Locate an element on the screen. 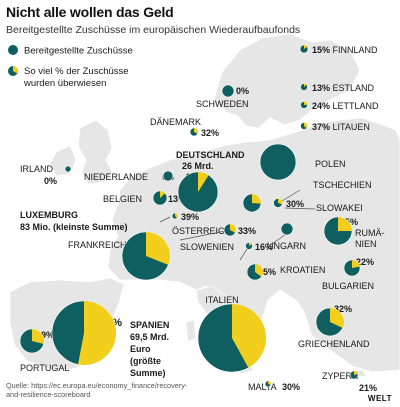 The image size is (400, 407). pie-slowenien is located at coordinates (249, 246).